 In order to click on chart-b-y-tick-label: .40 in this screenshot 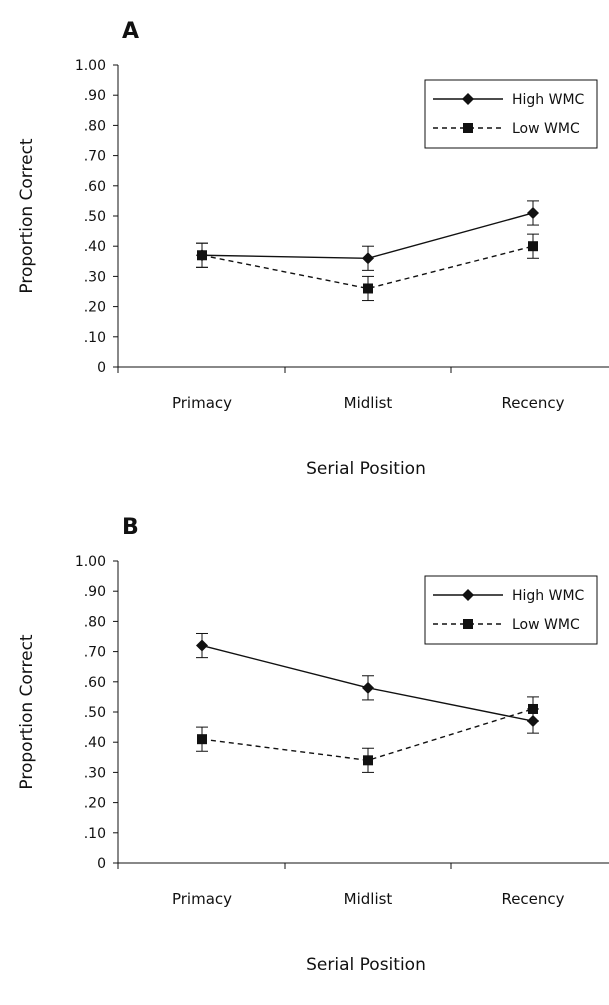, I will do `click(95, 743)`.